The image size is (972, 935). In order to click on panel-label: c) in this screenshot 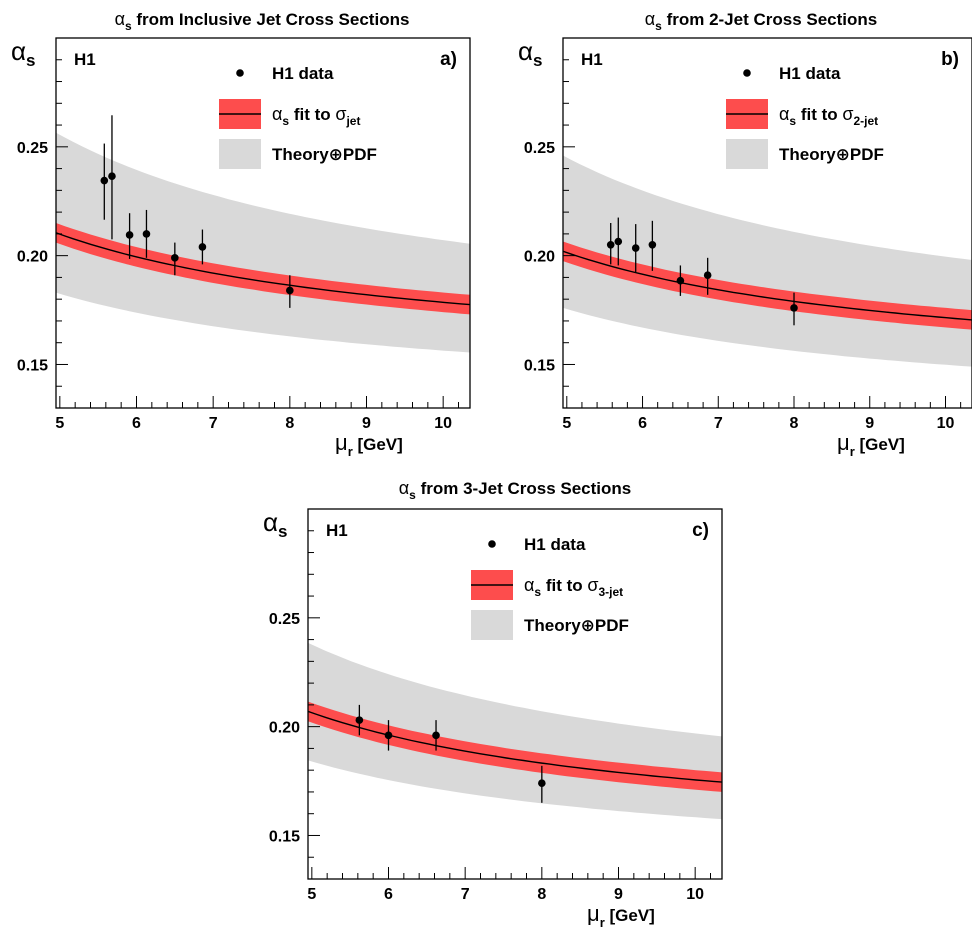, I will do `click(700, 530)`.